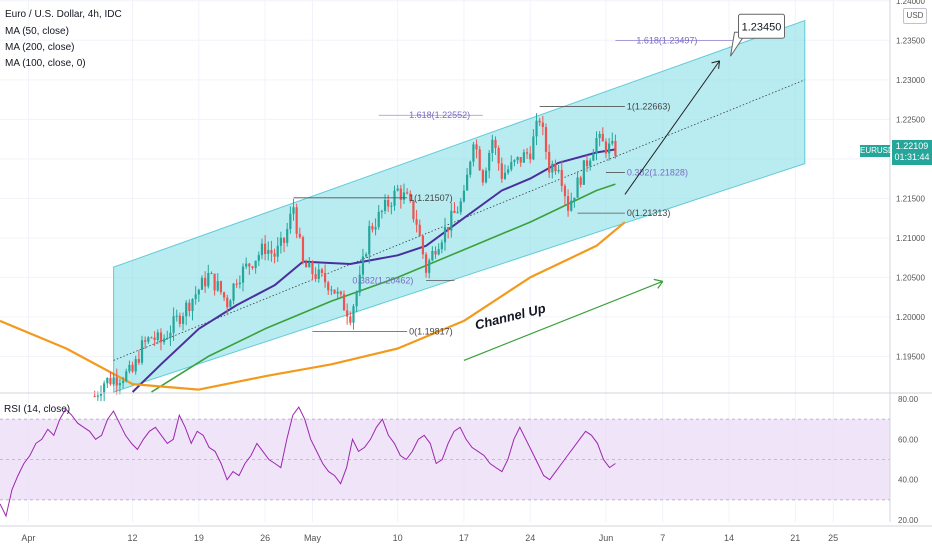  What do you see at coordinates (63, 14) in the screenshot?
I see `chart-title: Euro / U.S. Dollar, 4h, IDC` at bounding box center [63, 14].